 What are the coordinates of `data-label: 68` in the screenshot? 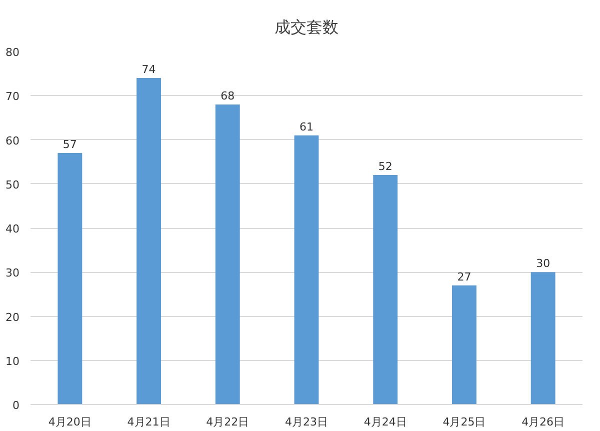 It's located at (227, 95).